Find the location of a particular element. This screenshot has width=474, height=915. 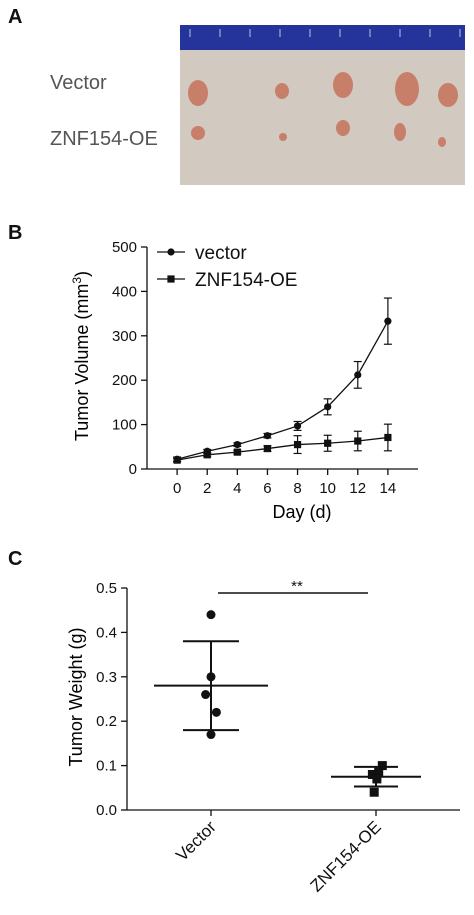

y-tick-label: 0 is located at coordinates (133, 469).